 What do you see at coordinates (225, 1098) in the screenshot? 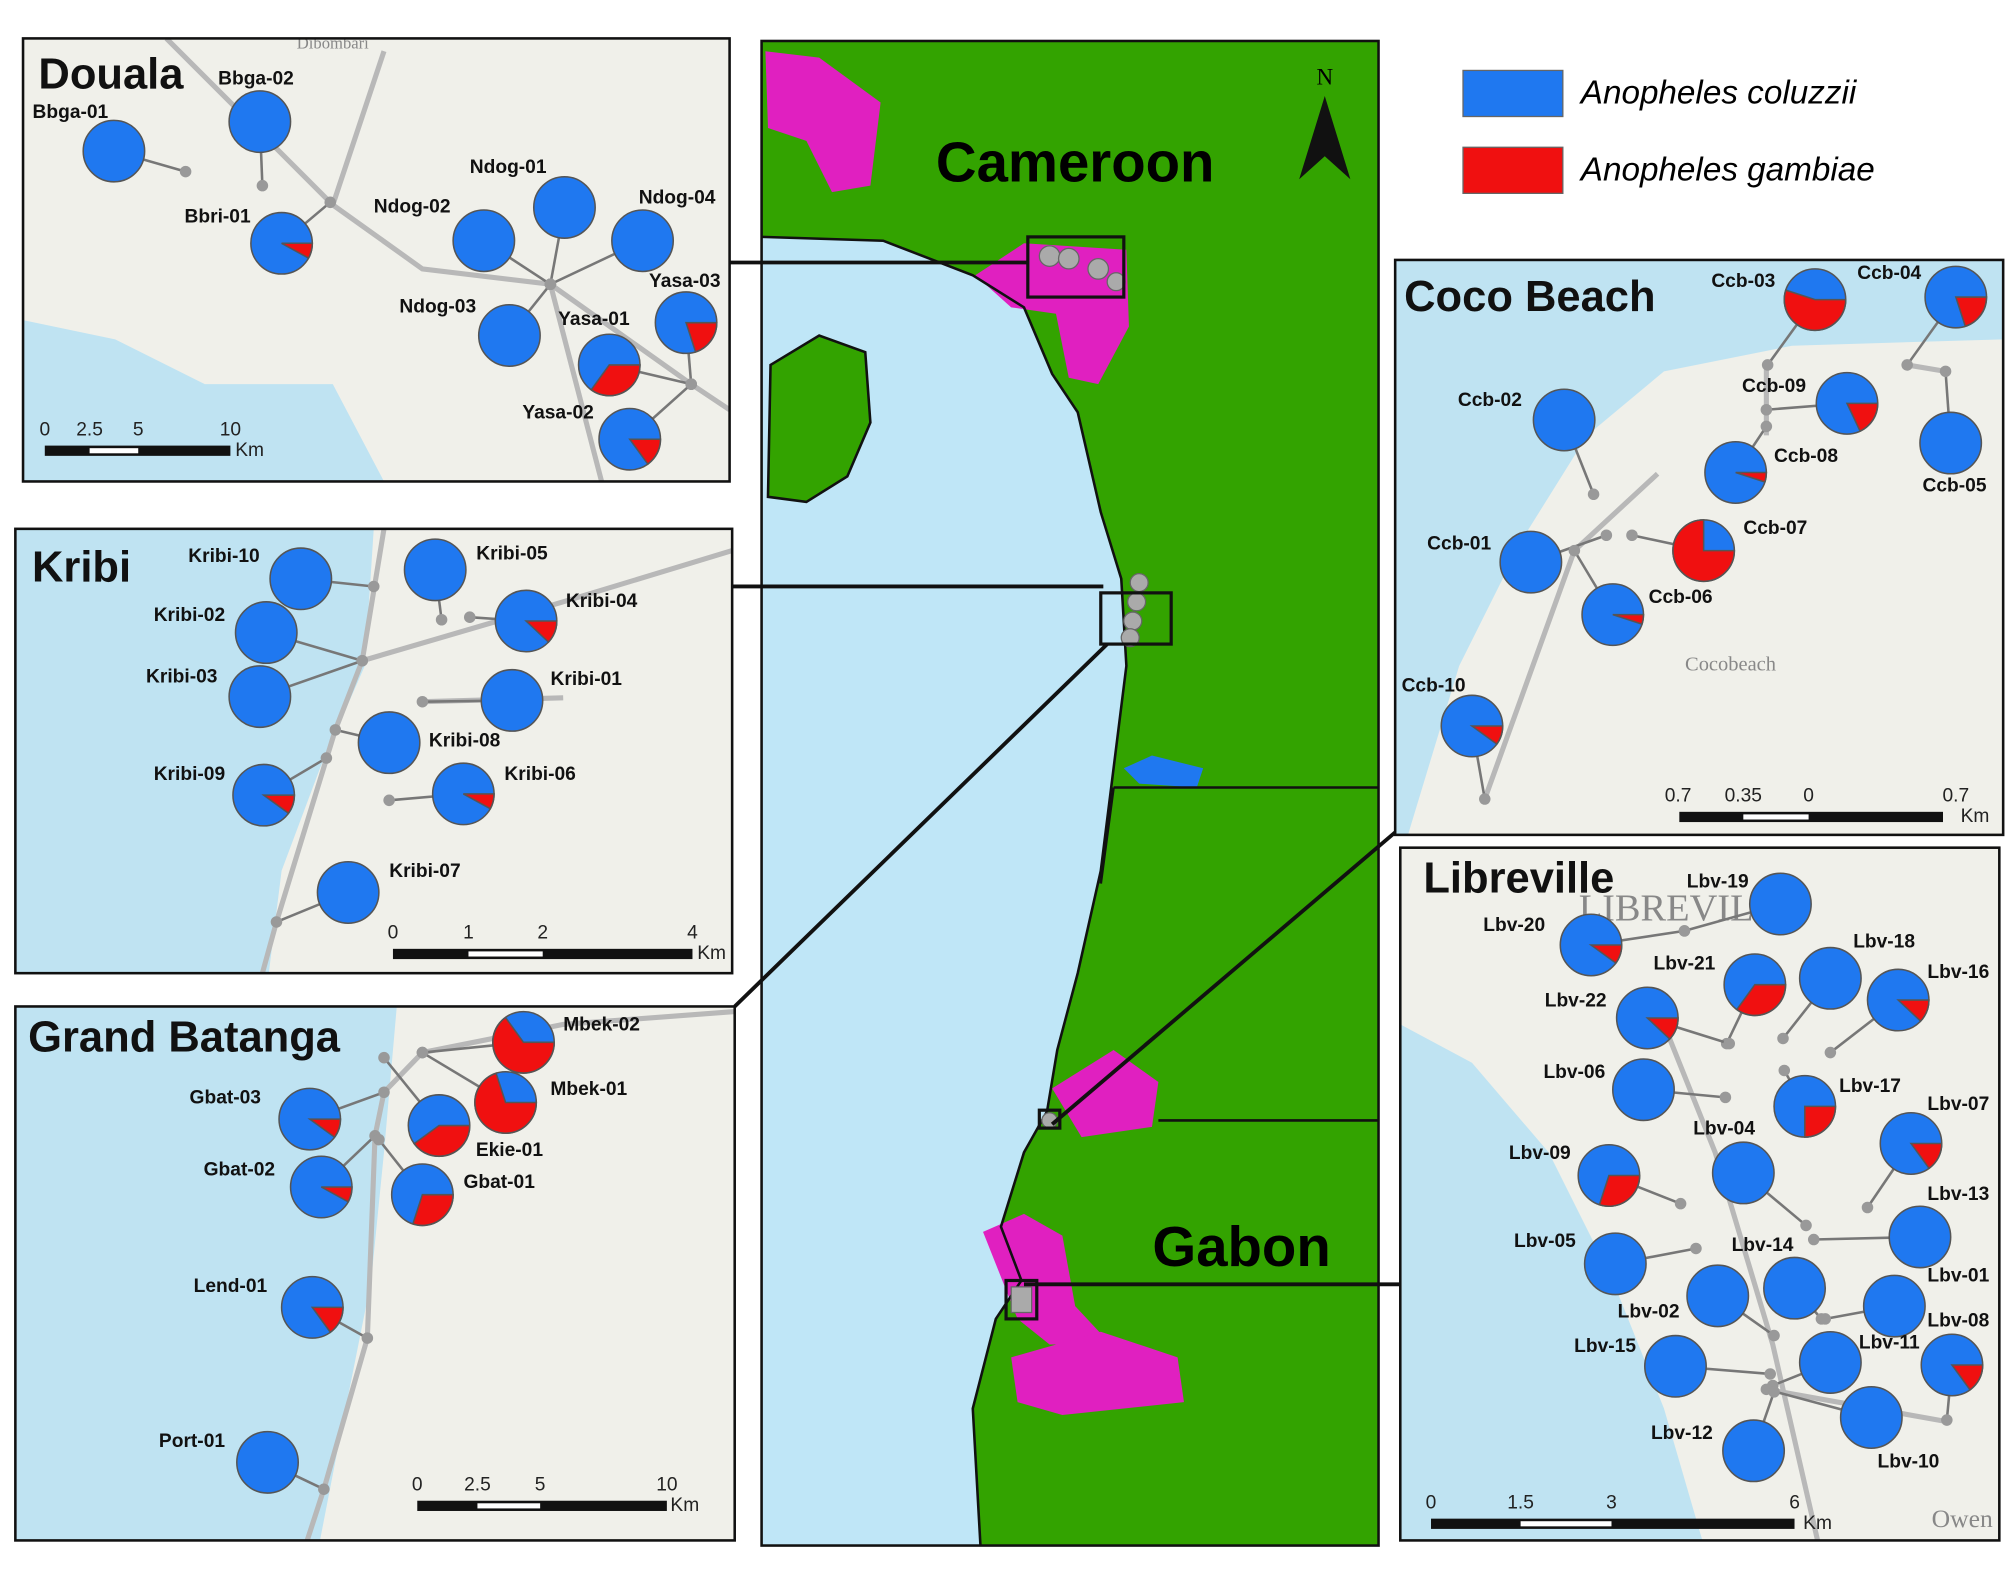
I see `site-label: Gbat-03` at bounding box center [225, 1098].